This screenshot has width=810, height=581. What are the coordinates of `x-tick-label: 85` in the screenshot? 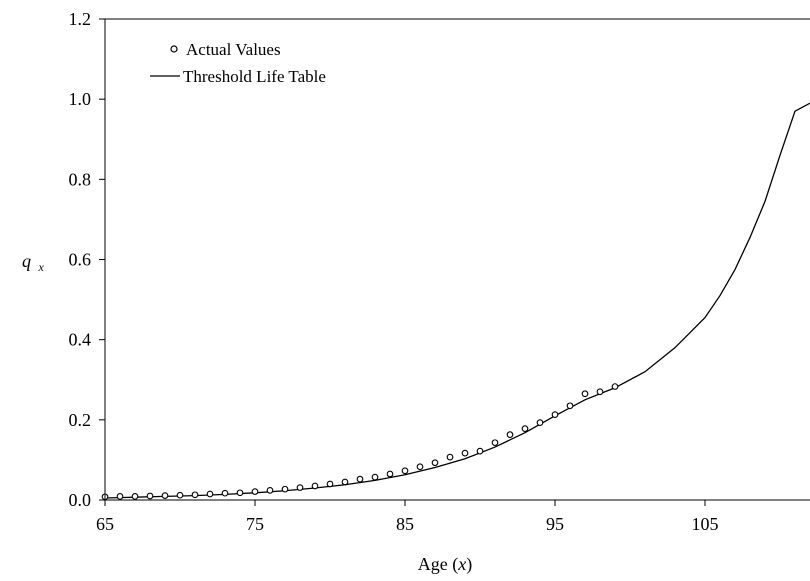 It's located at (405, 524).